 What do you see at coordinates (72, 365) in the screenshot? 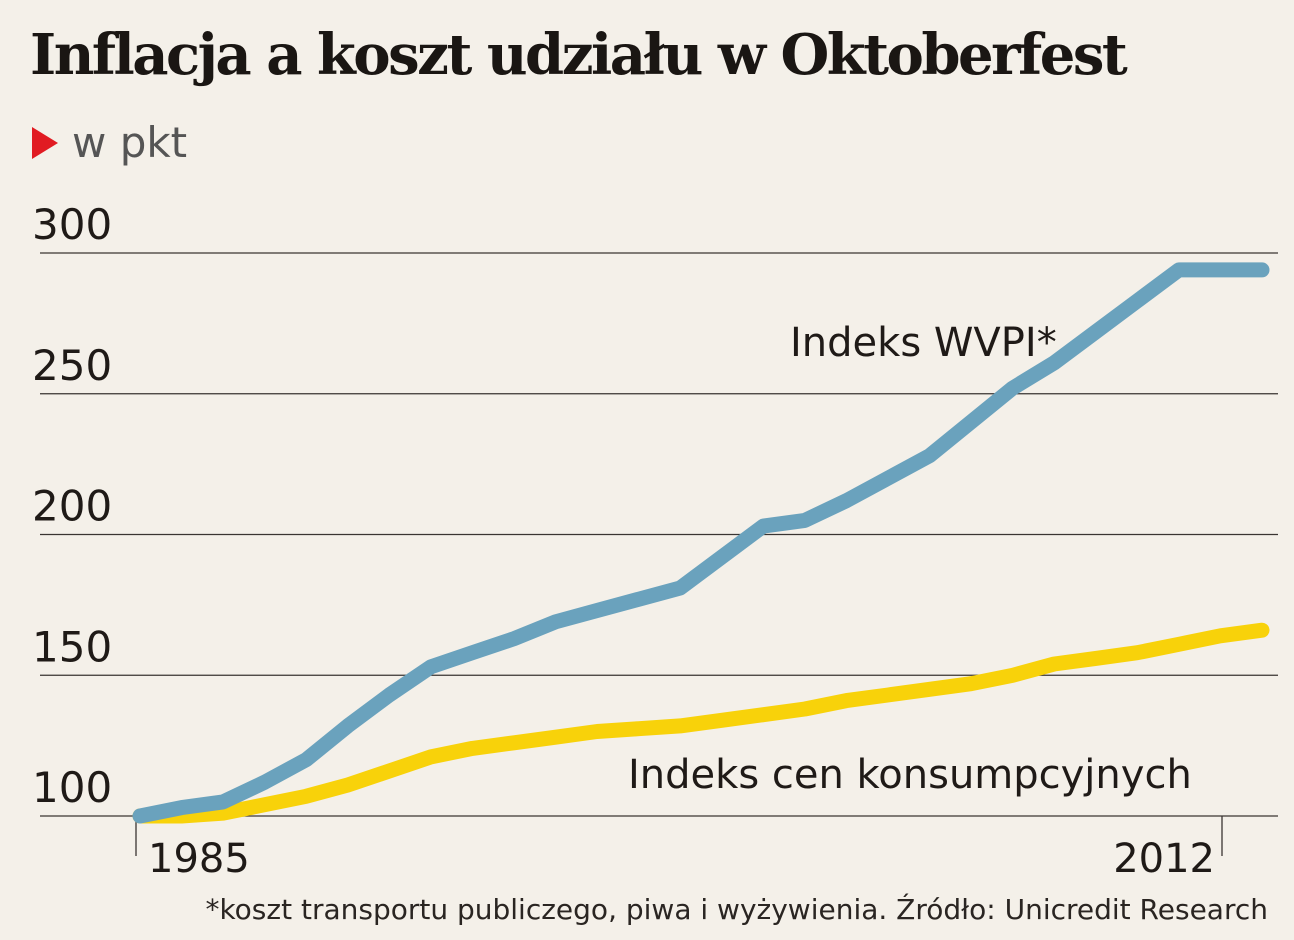
I see `y-tick-label-250: 250` at bounding box center [72, 365].